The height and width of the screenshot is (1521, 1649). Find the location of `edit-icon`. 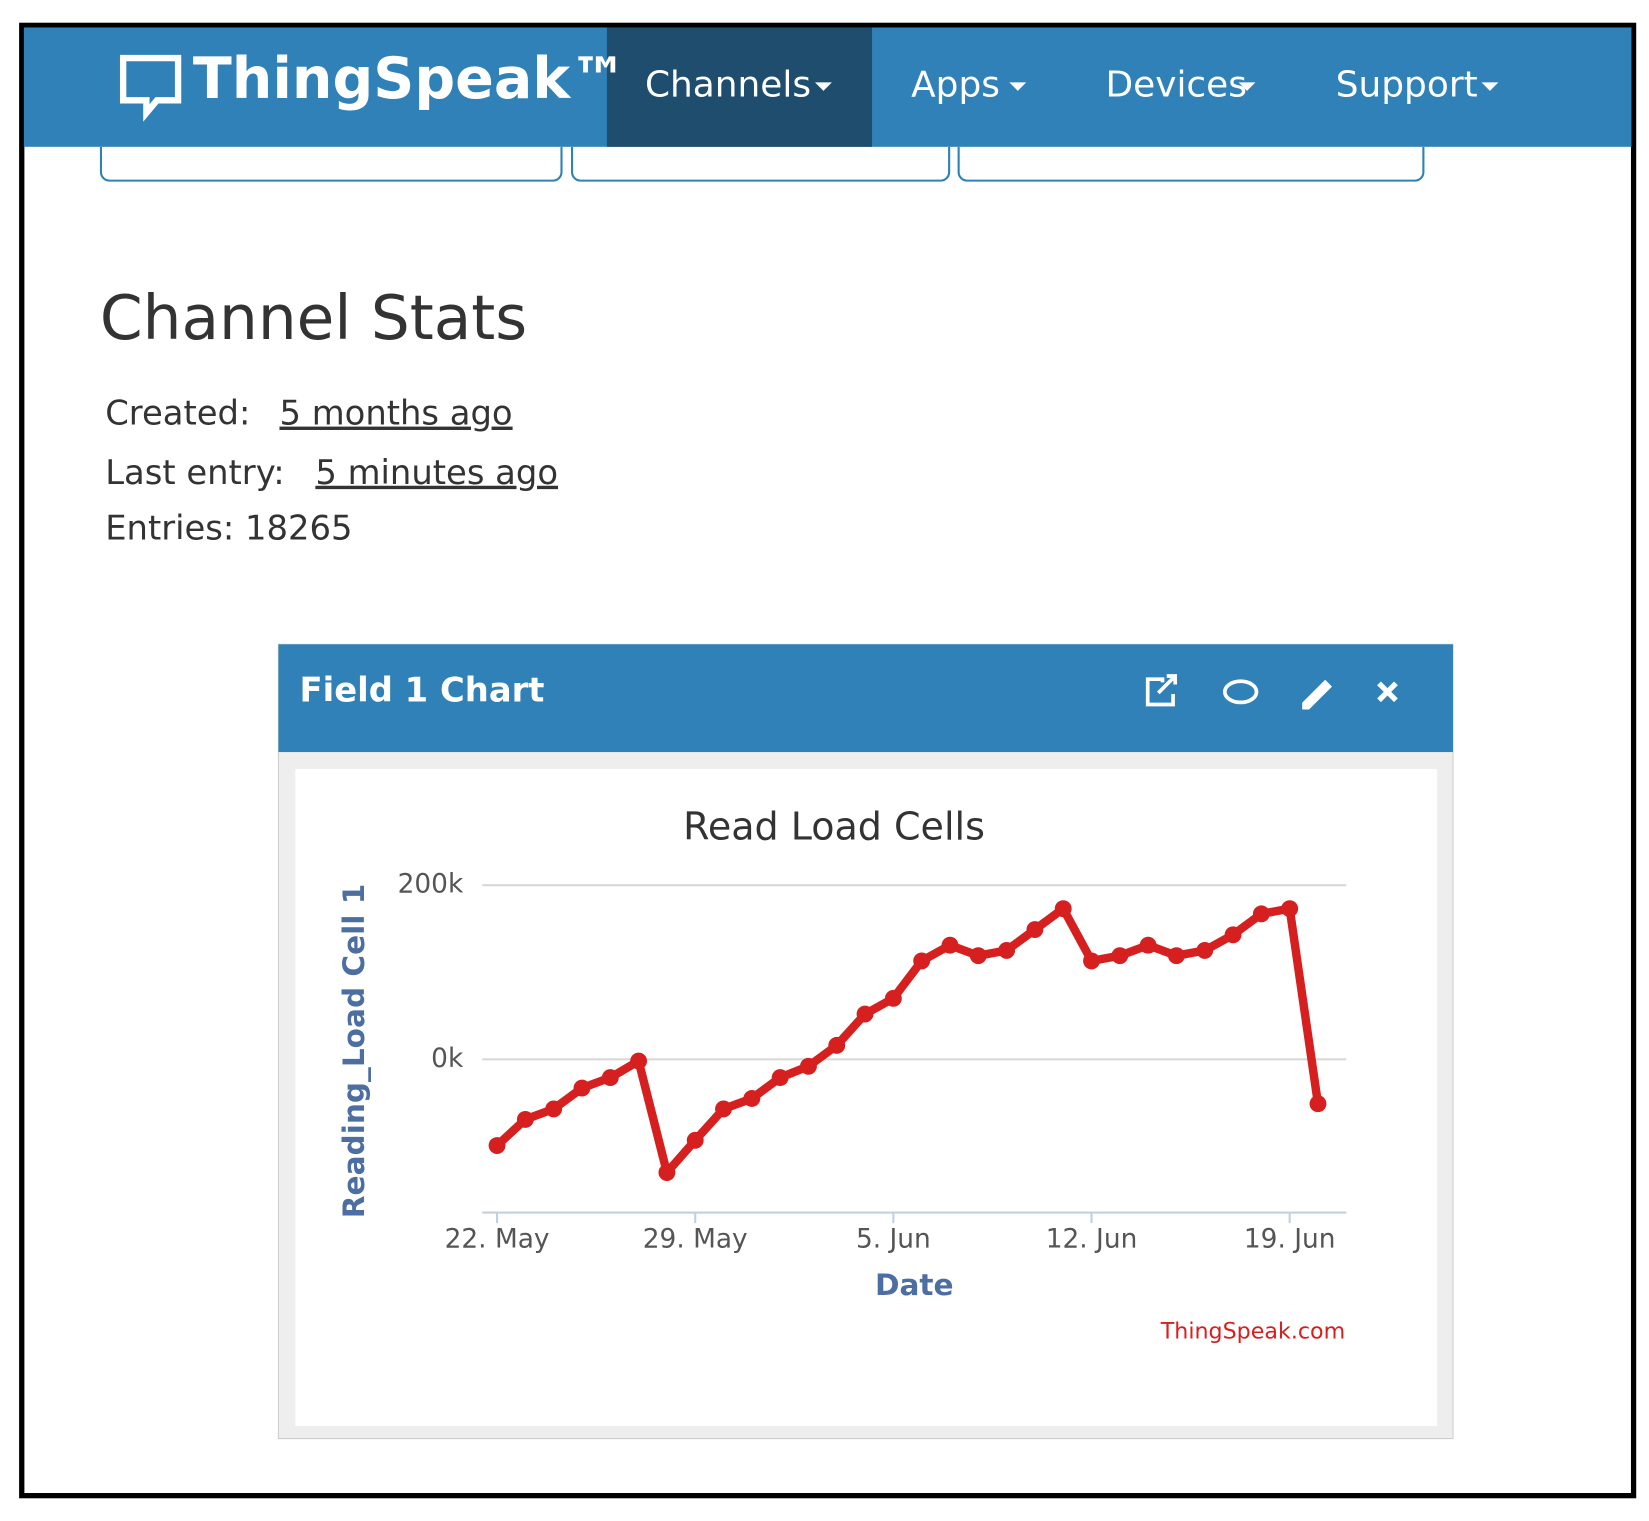

edit-icon is located at coordinates (1317, 694).